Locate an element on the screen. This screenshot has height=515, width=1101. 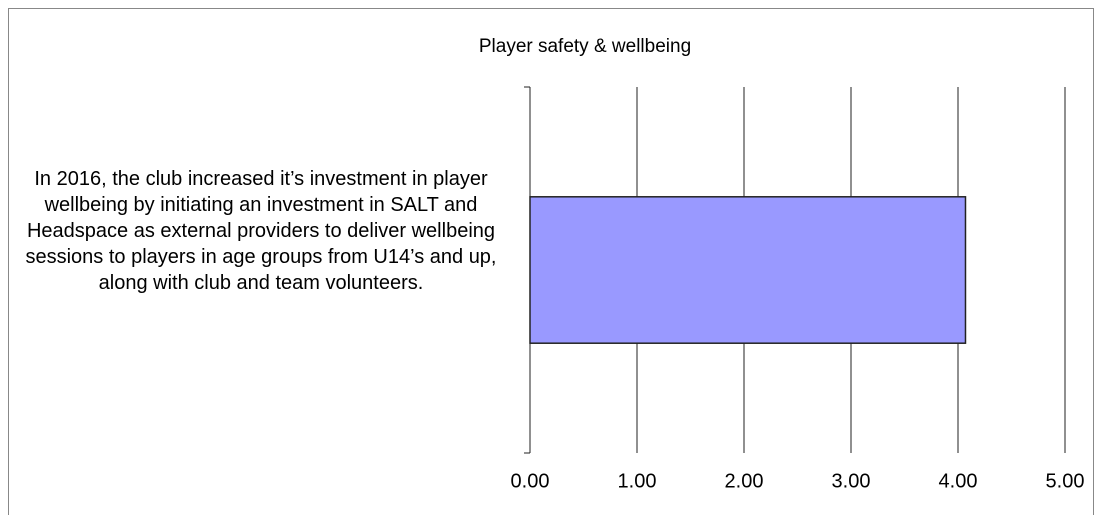
chart-title: Player safety & wellbeing is located at coordinates (585, 46).